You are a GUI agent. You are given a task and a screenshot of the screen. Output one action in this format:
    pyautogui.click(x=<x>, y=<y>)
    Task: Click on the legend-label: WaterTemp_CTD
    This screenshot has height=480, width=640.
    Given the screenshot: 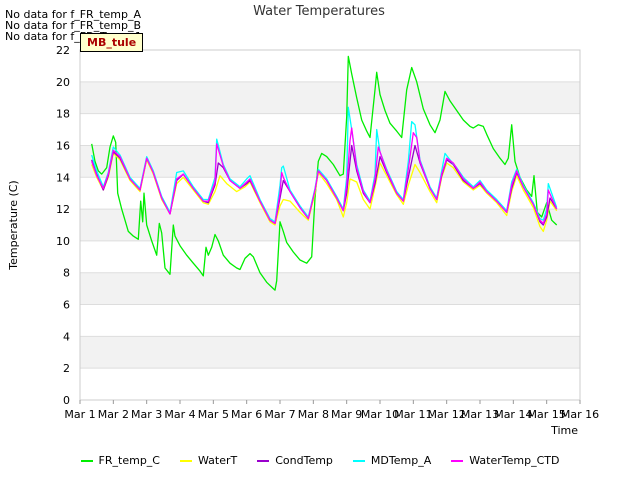 What is the action you would take?
    pyautogui.click(x=514, y=460)
    